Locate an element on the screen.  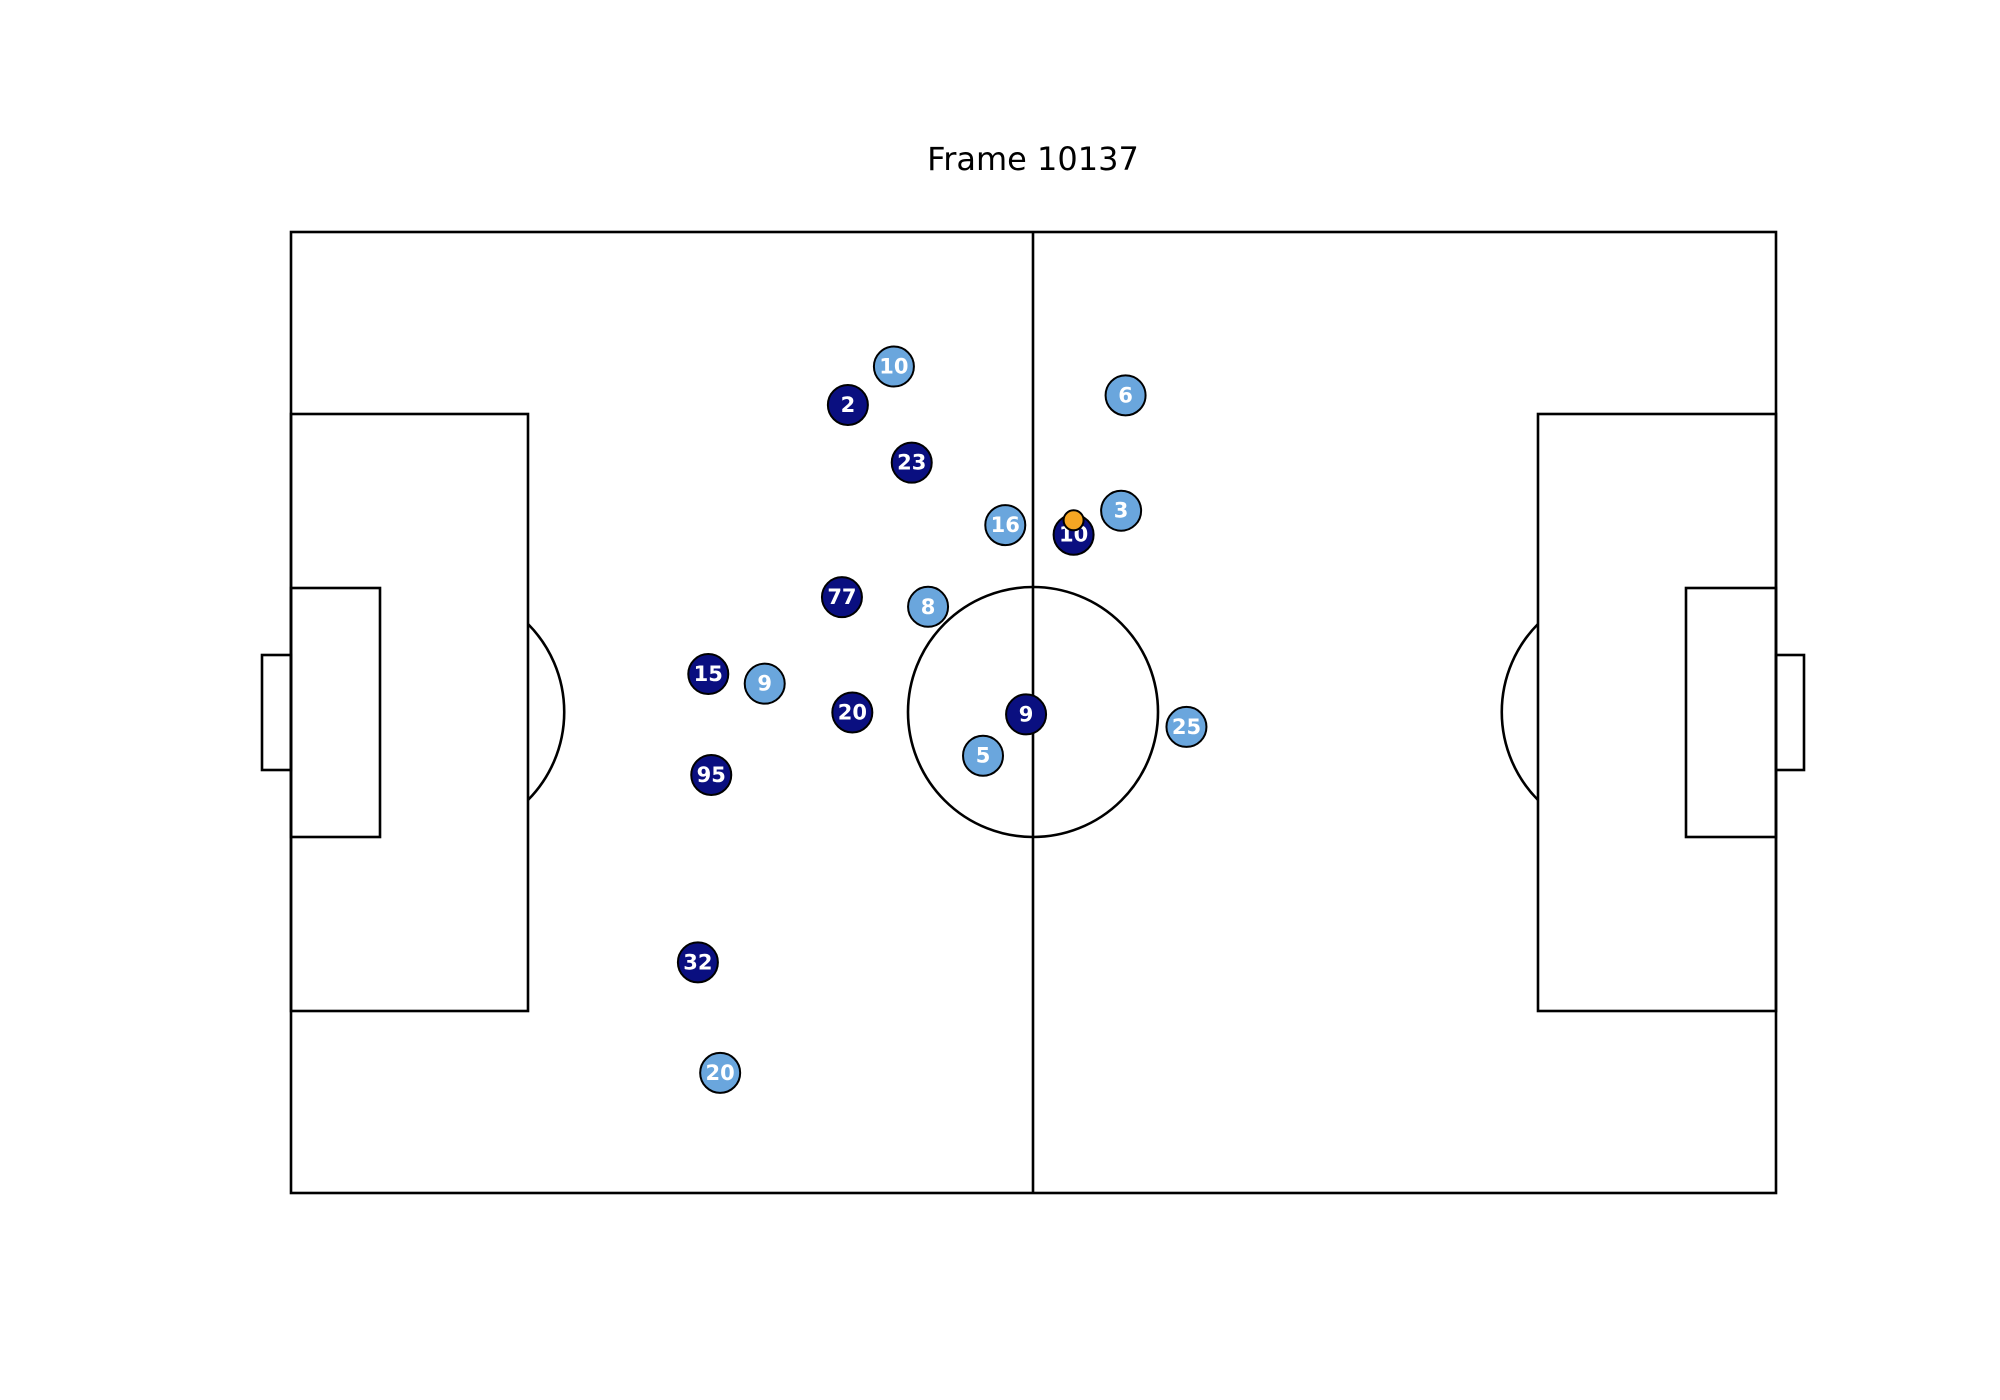
team_a-player-number: 2 is located at coordinates (848, 405).